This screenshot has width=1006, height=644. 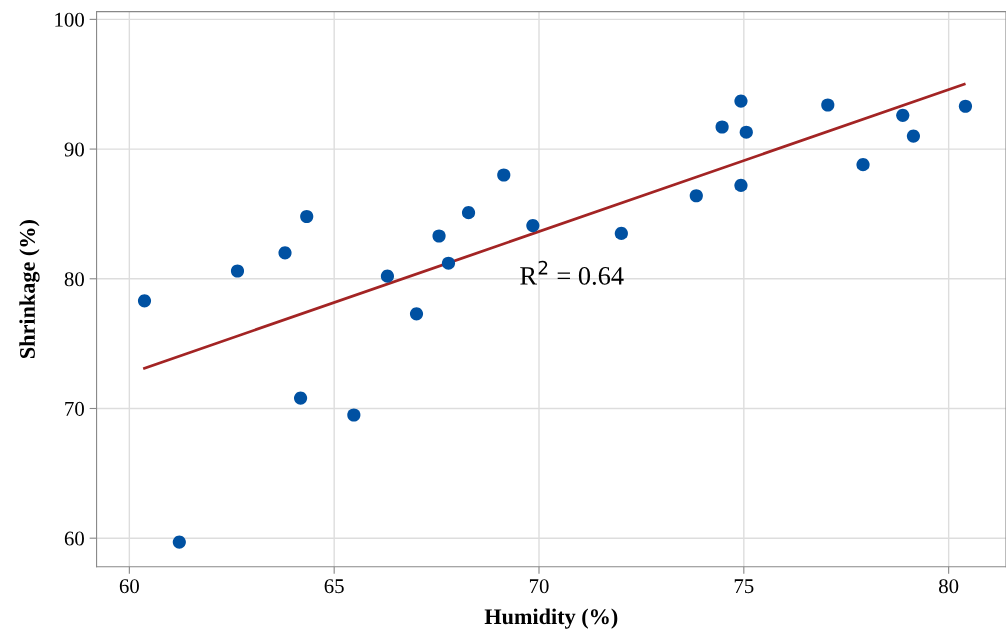 I want to click on y-axis-title: Shrinkage (%), so click(x=29, y=289).